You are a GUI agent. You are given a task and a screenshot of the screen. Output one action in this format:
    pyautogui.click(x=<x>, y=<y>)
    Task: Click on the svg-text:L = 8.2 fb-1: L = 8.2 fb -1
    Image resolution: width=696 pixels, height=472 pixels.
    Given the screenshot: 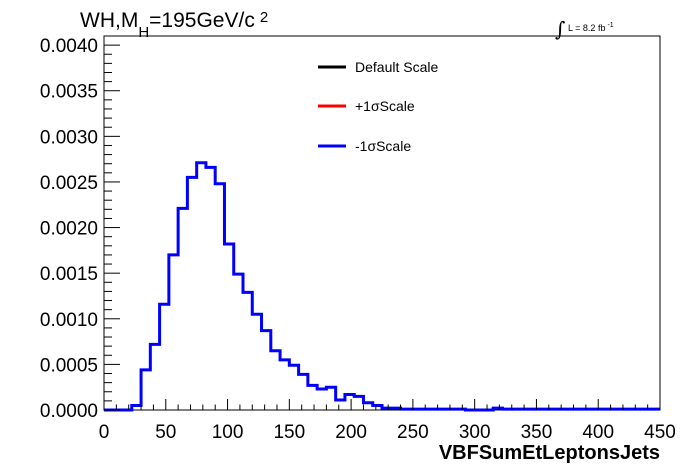 What is the action you would take?
    pyautogui.click(x=591, y=27)
    